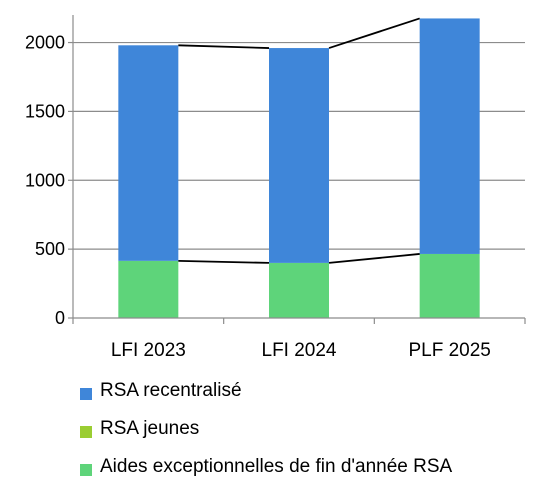 This screenshot has height=499, width=547. Describe the element at coordinates (276, 466) in the screenshot. I see `legend-label: Aides exceptionnelles de fin d'année RSA` at that location.